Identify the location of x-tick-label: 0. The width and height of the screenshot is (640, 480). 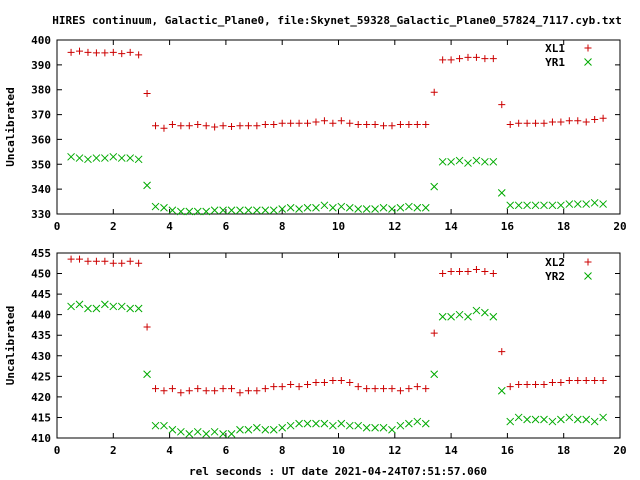
(57, 450).